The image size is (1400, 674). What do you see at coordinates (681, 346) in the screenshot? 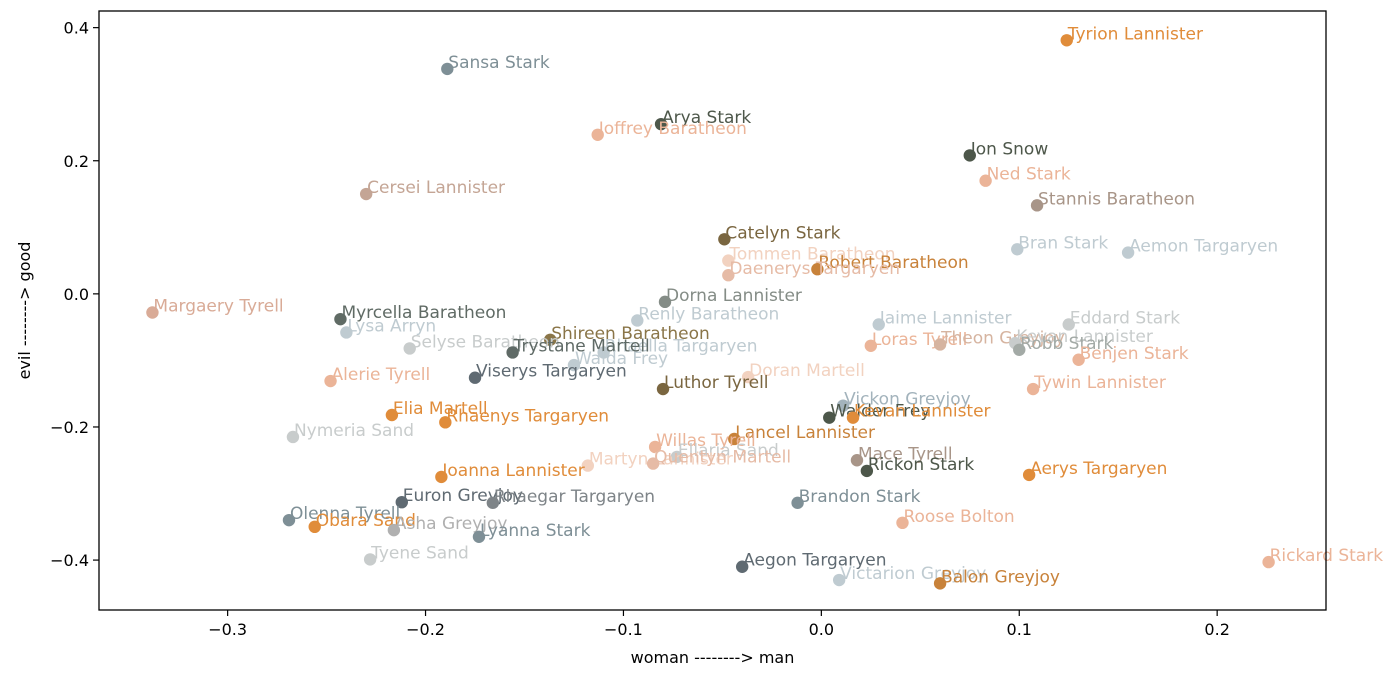
I see `point-label: Rhaella Targaryen` at bounding box center [681, 346].